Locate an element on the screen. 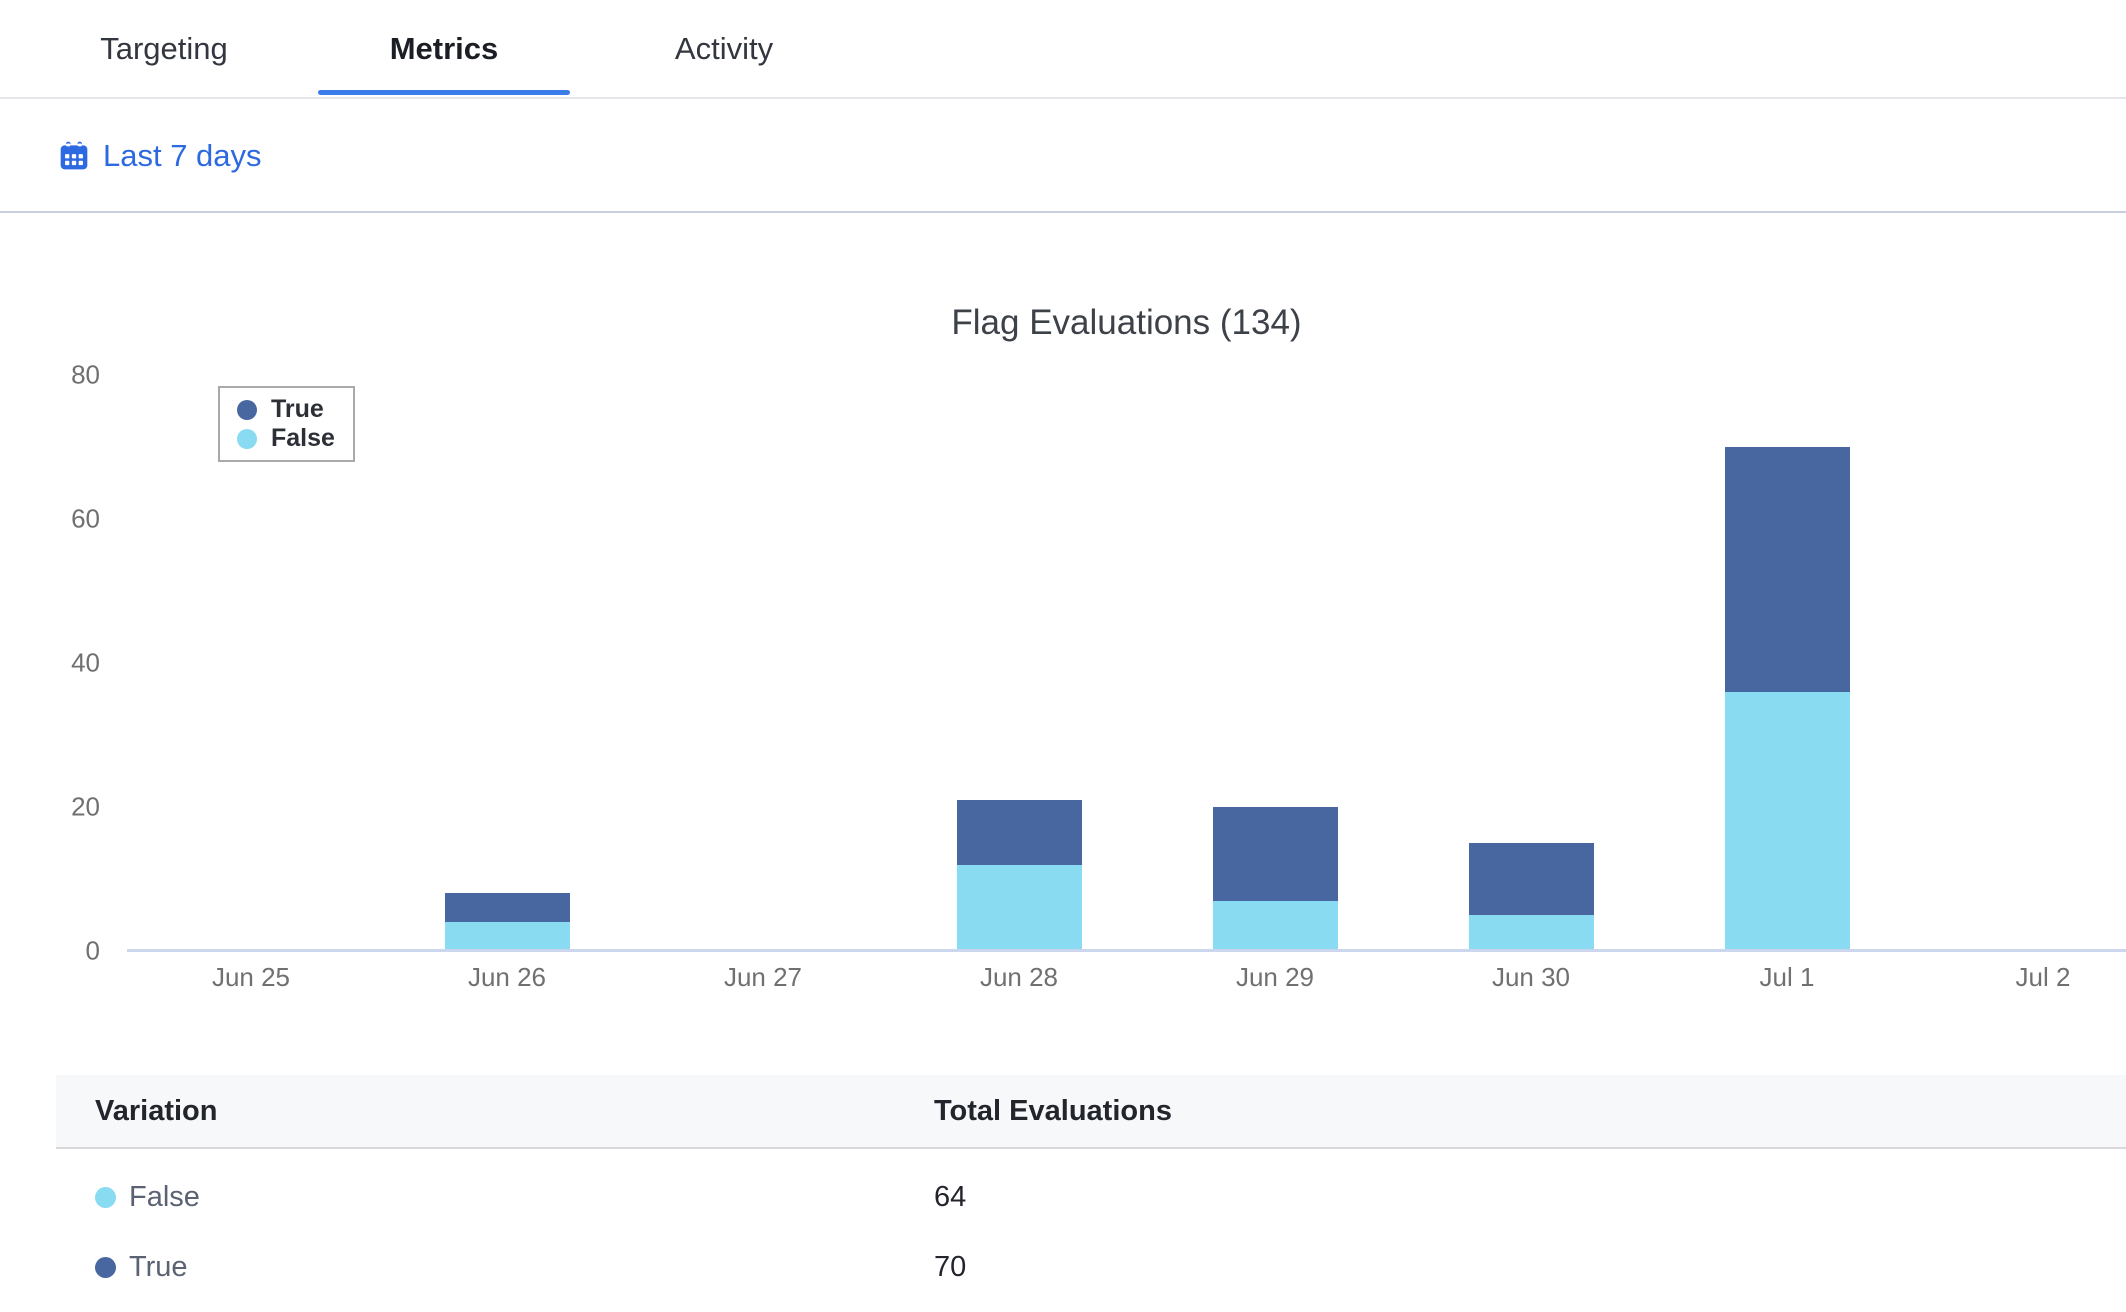 The width and height of the screenshot is (2126, 1312). variation-dot-true is located at coordinates (105, 1267).